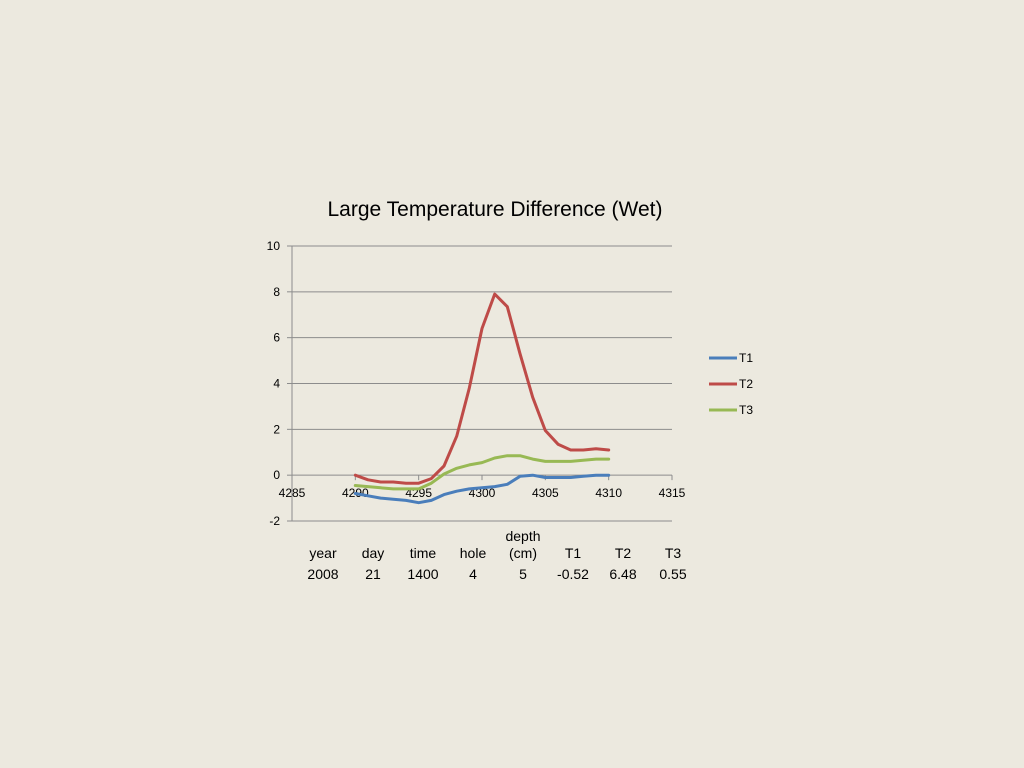  What do you see at coordinates (423, 574) in the screenshot?
I see `value-time: 1400` at bounding box center [423, 574].